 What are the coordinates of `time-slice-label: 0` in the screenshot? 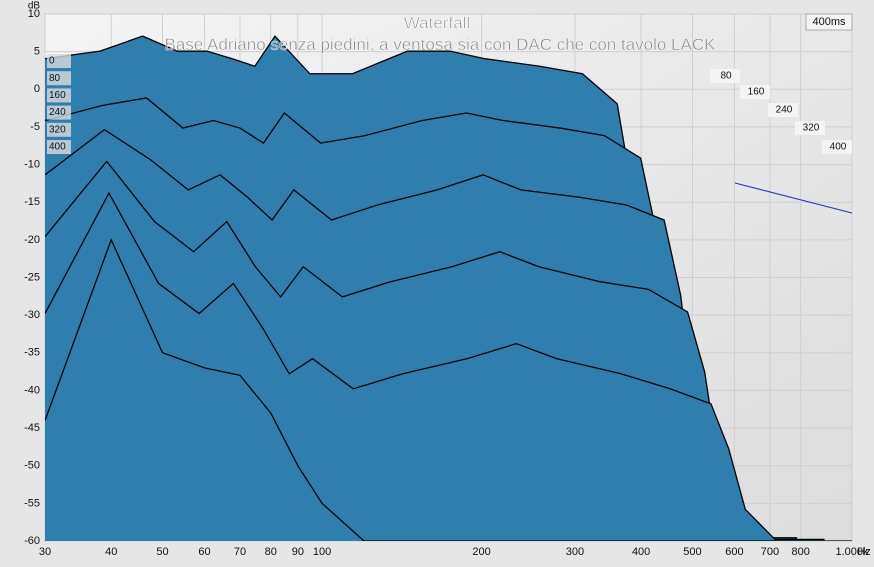 It's located at (52, 61).